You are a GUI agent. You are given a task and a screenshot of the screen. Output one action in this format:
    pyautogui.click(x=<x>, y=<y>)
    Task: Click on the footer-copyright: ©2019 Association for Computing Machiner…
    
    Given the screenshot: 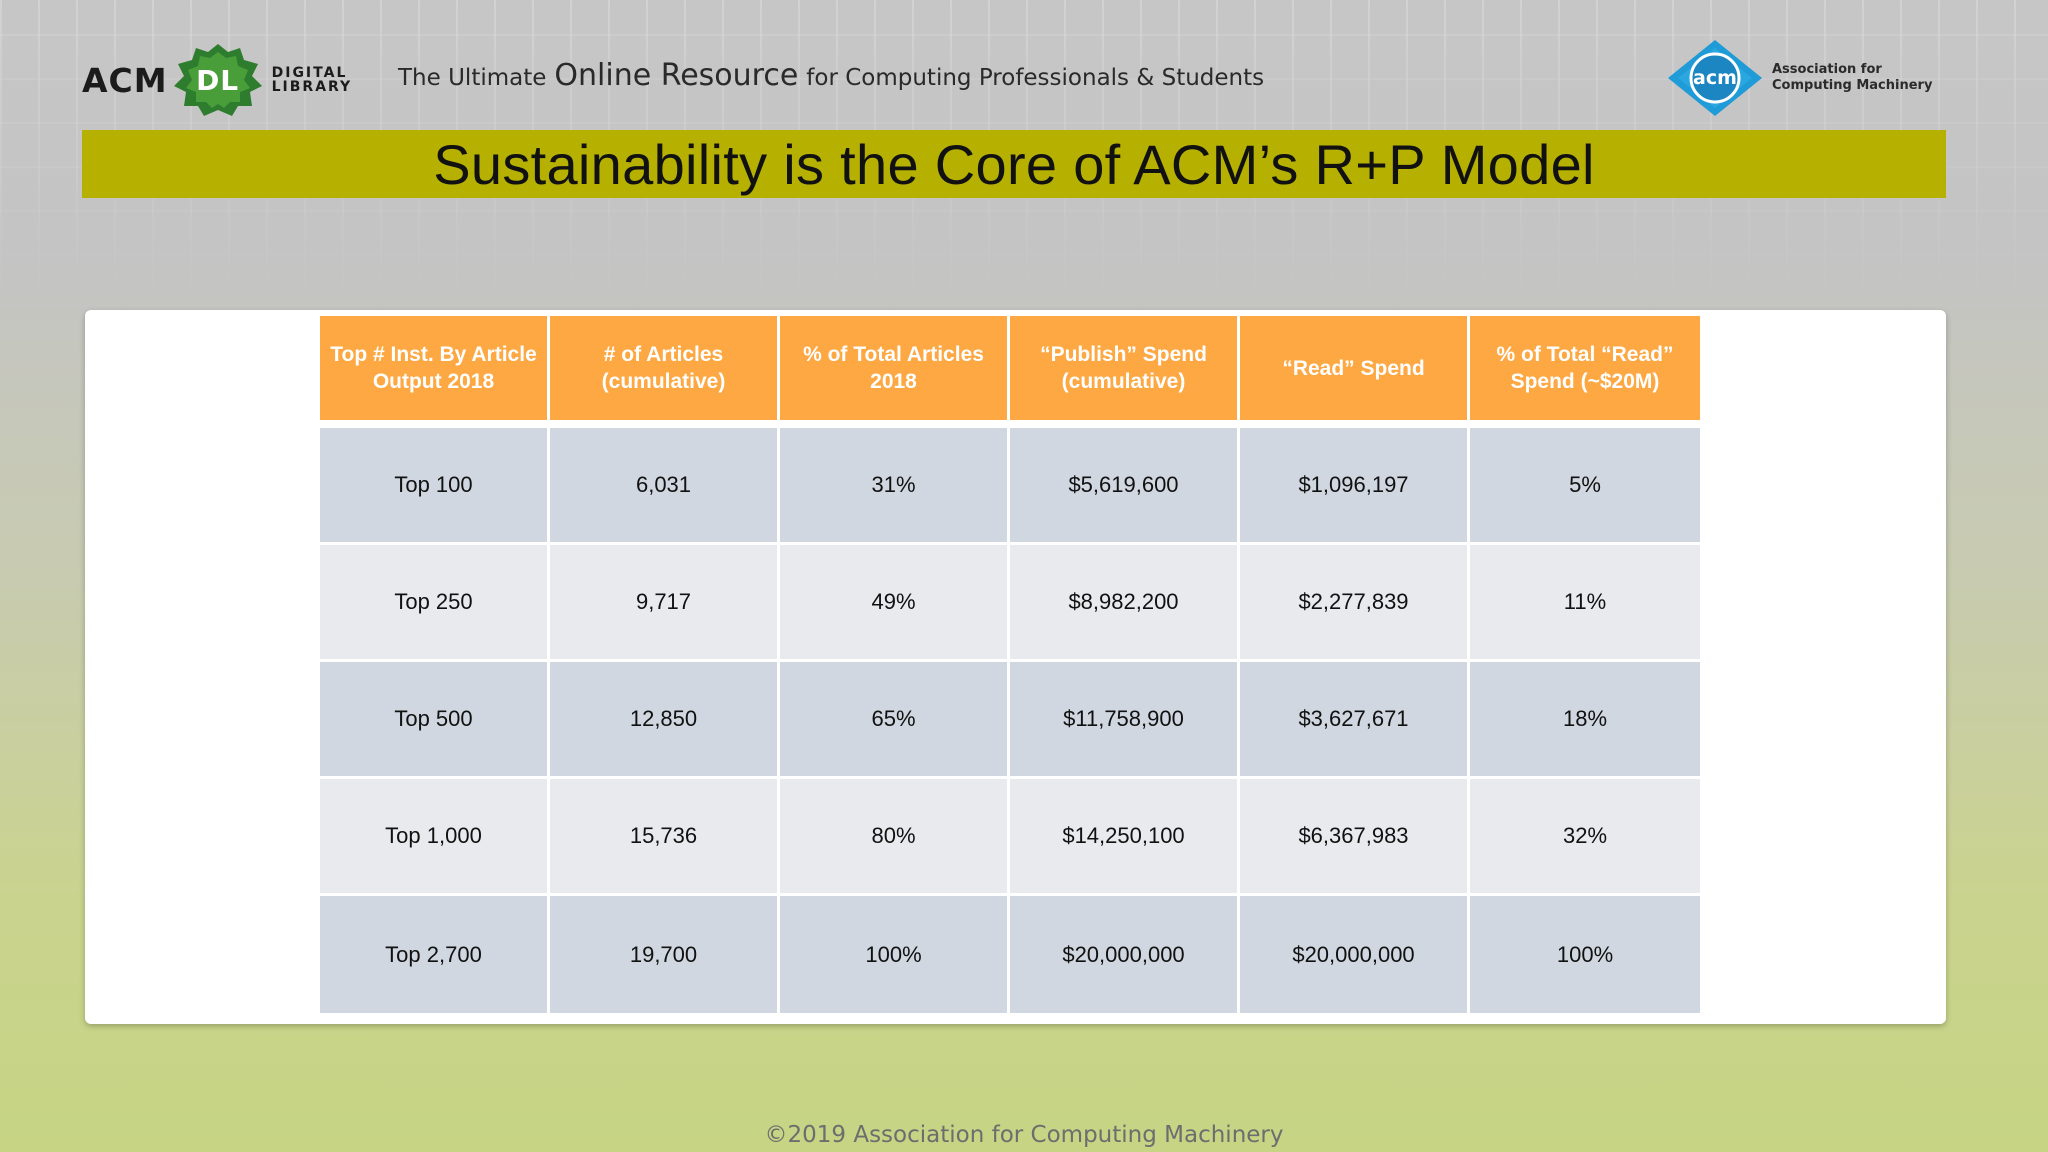 What is the action you would take?
    pyautogui.click(x=1024, y=1135)
    